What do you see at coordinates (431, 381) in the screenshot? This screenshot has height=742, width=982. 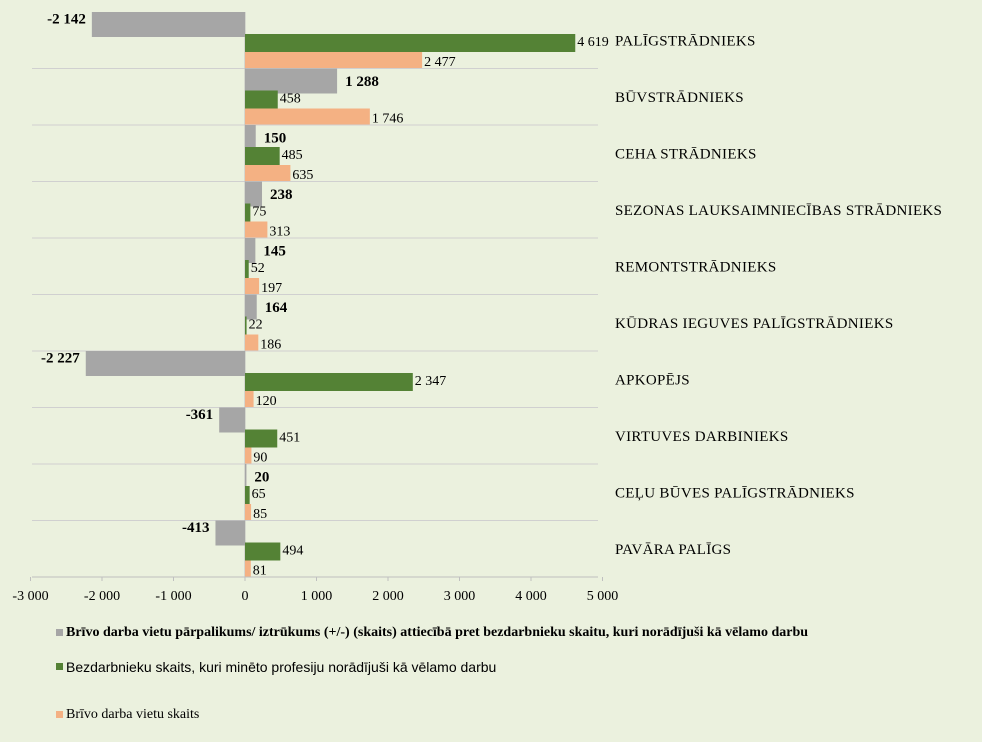 I see `value-label: 2 347` at bounding box center [431, 381].